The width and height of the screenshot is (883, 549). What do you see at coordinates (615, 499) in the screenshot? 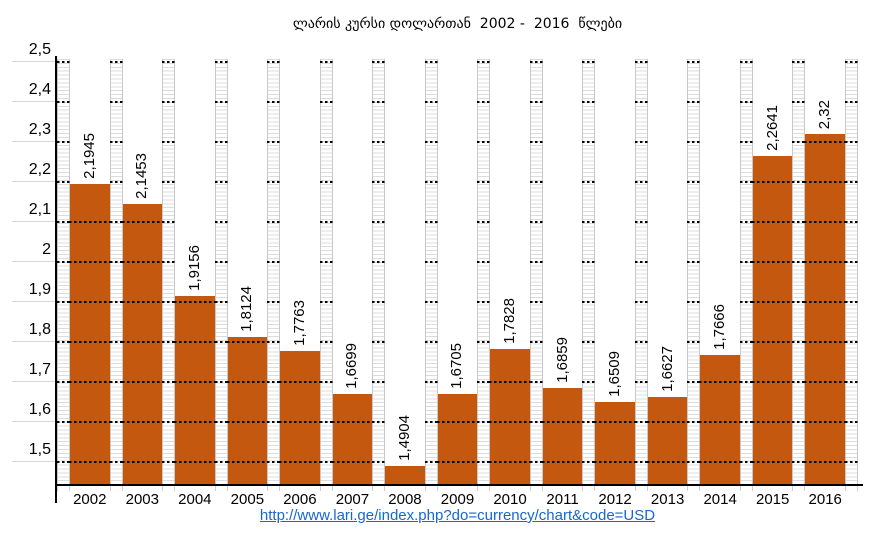
I see `x-axis-label: 2012` at bounding box center [615, 499].